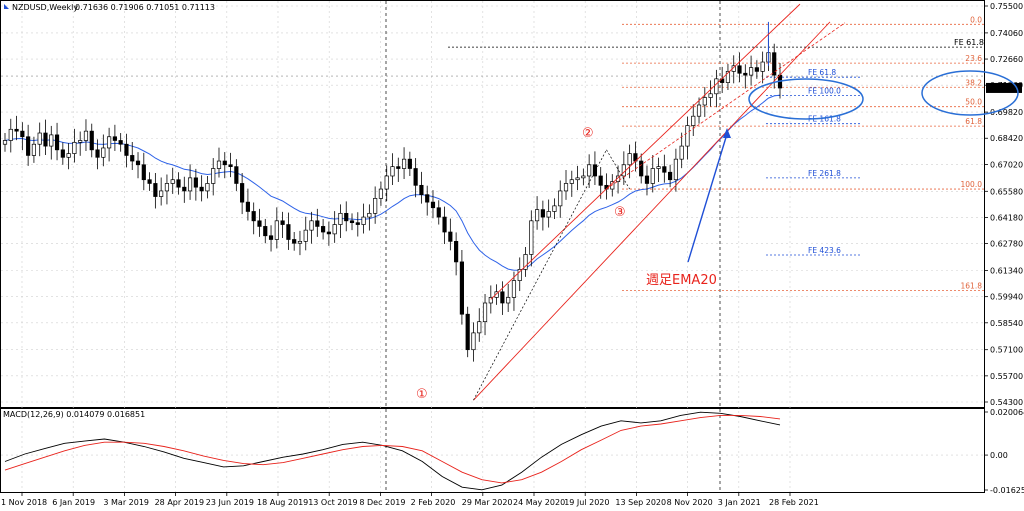  Describe the element at coordinates (794, 502) in the screenshot. I see `time-tick-label: 28 Feb 2021` at that location.